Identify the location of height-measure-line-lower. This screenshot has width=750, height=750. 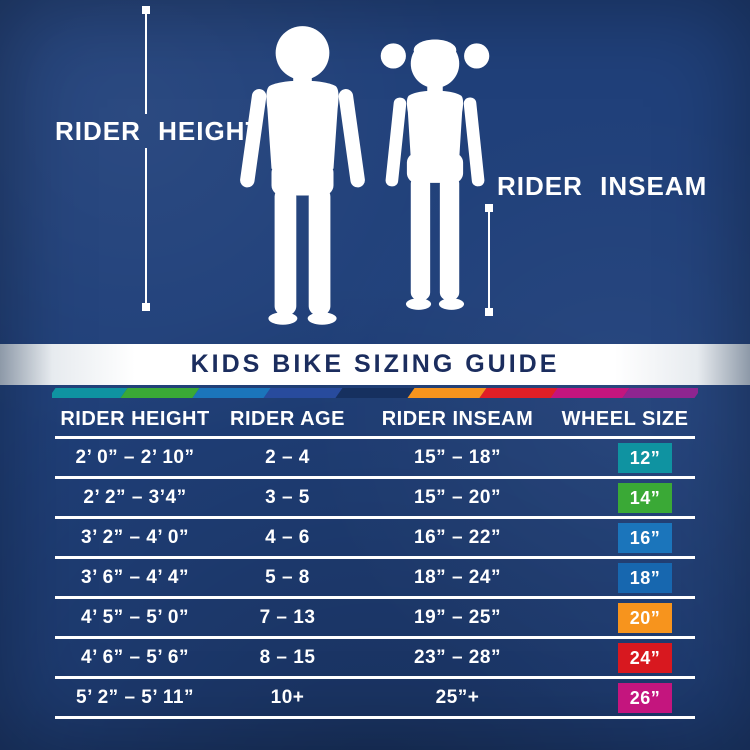
(146, 227).